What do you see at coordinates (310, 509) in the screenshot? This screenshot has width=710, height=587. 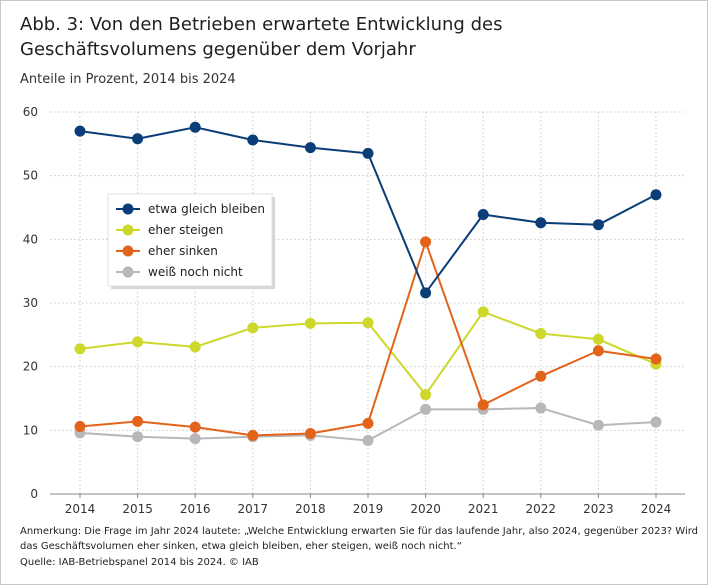 I see `x-tick-label: 2018` at bounding box center [310, 509].